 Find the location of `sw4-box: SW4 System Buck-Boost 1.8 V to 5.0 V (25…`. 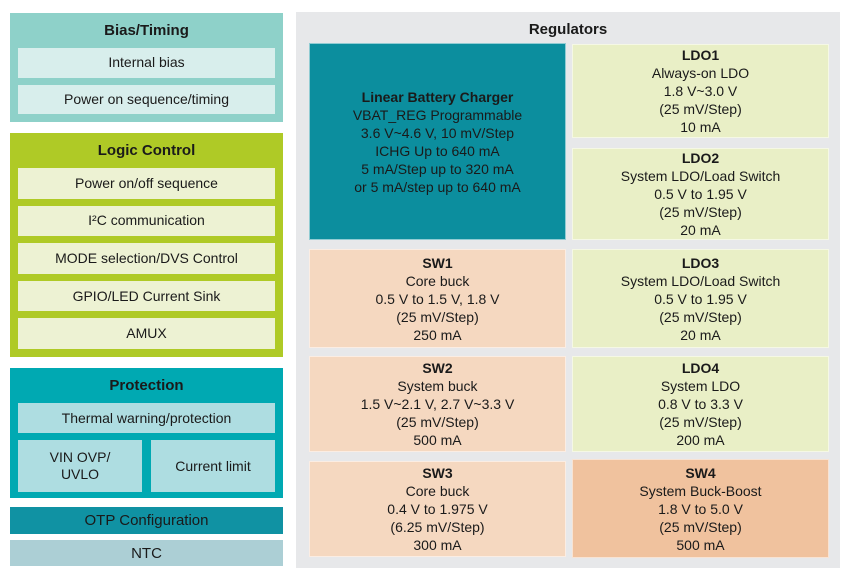

sw4-box: SW4 System Buck-Boost 1.8 V to 5.0 V (25… is located at coordinates (700, 508).